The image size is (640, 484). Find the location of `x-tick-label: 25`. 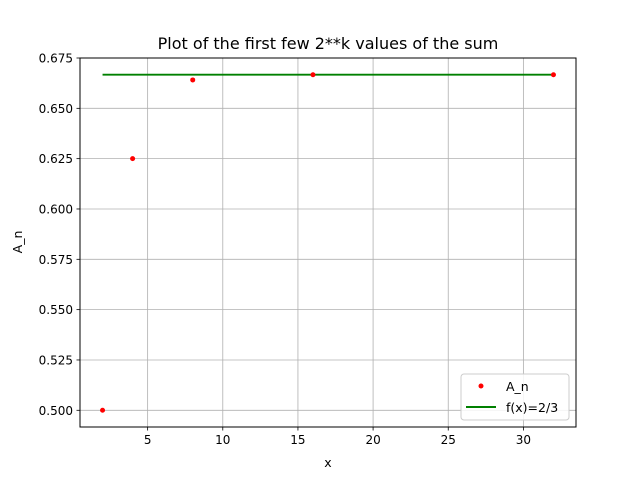

x-tick-label: 25 is located at coordinates (448, 440).